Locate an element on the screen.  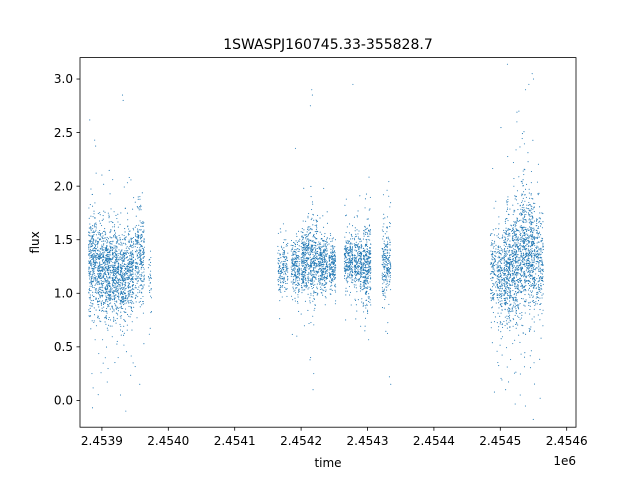
data-point-1994 is located at coordinates (141, 226).